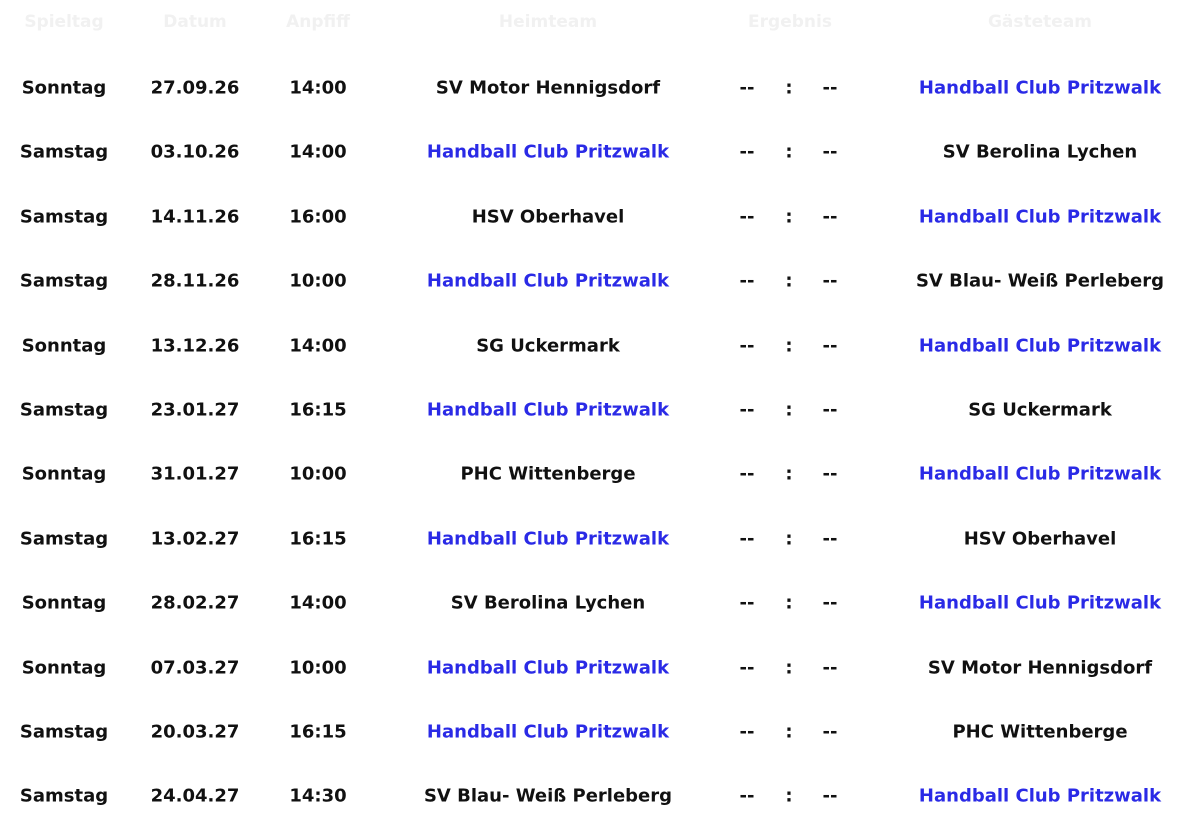 This screenshot has height=837, width=1191. I want to click on date: 14.11.26, so click(195, 217).